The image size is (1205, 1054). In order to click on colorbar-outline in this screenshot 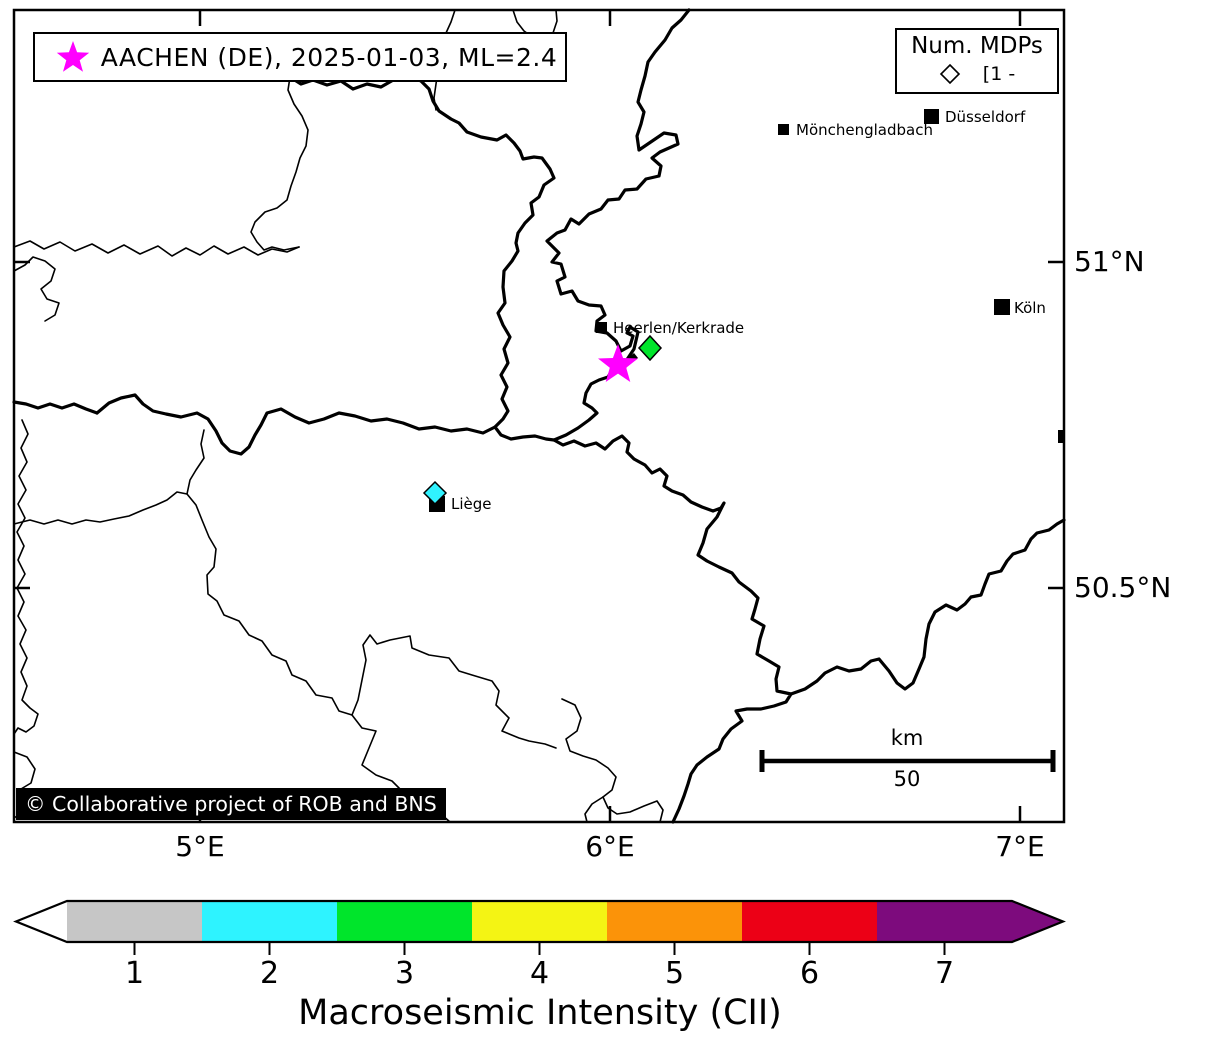, I will do `click(539, 921)`.